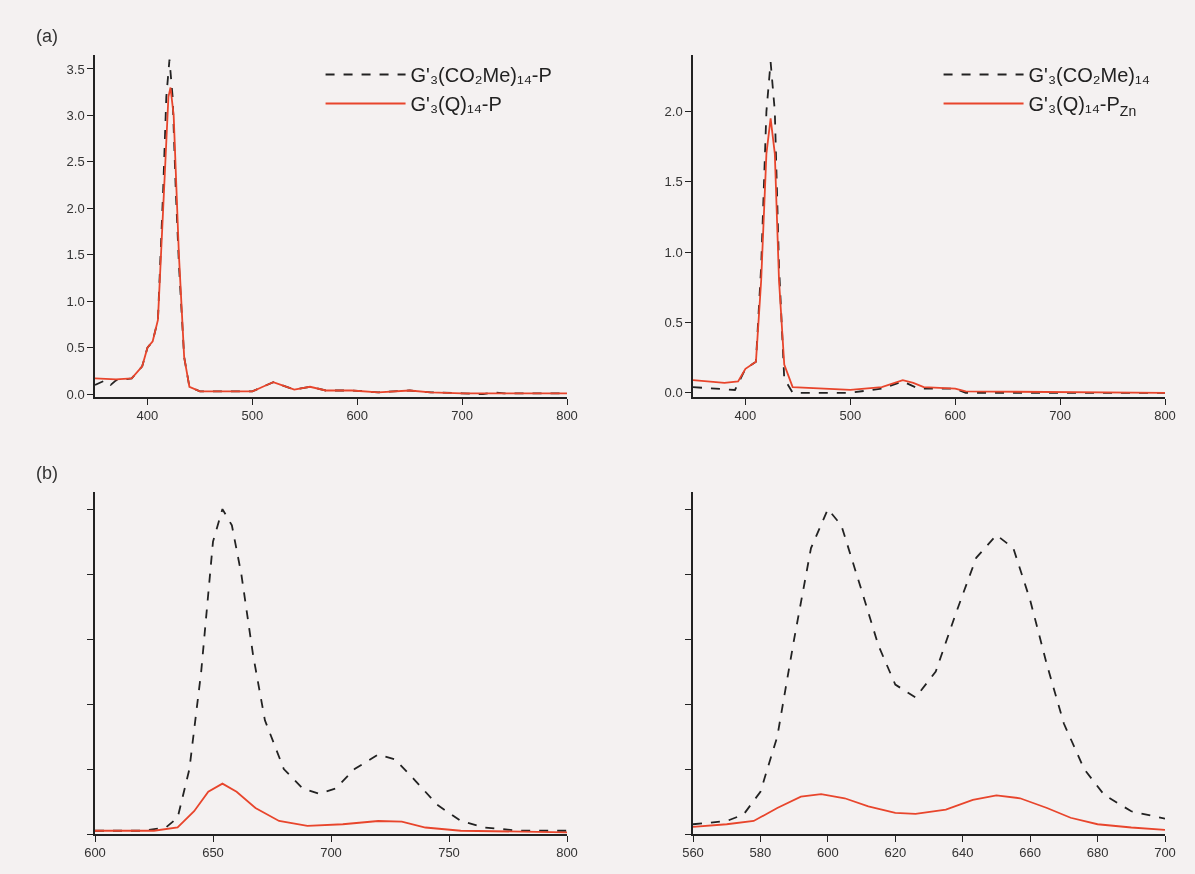 The image size is (1195, 874). What do you see at coordinates (1089, 75) in the screenshot?
I see `legend-label: G'₃(CO₂Me)₁₄` at bounding box center [1089, 75].